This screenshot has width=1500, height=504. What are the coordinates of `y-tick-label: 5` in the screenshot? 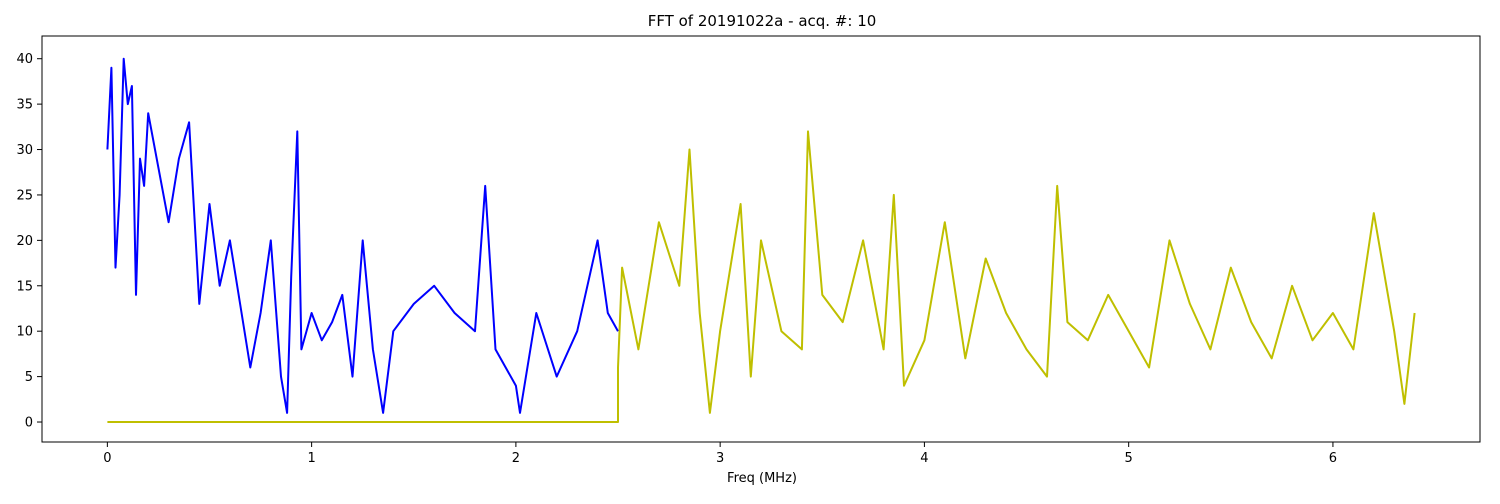 It's located at (29, 377).